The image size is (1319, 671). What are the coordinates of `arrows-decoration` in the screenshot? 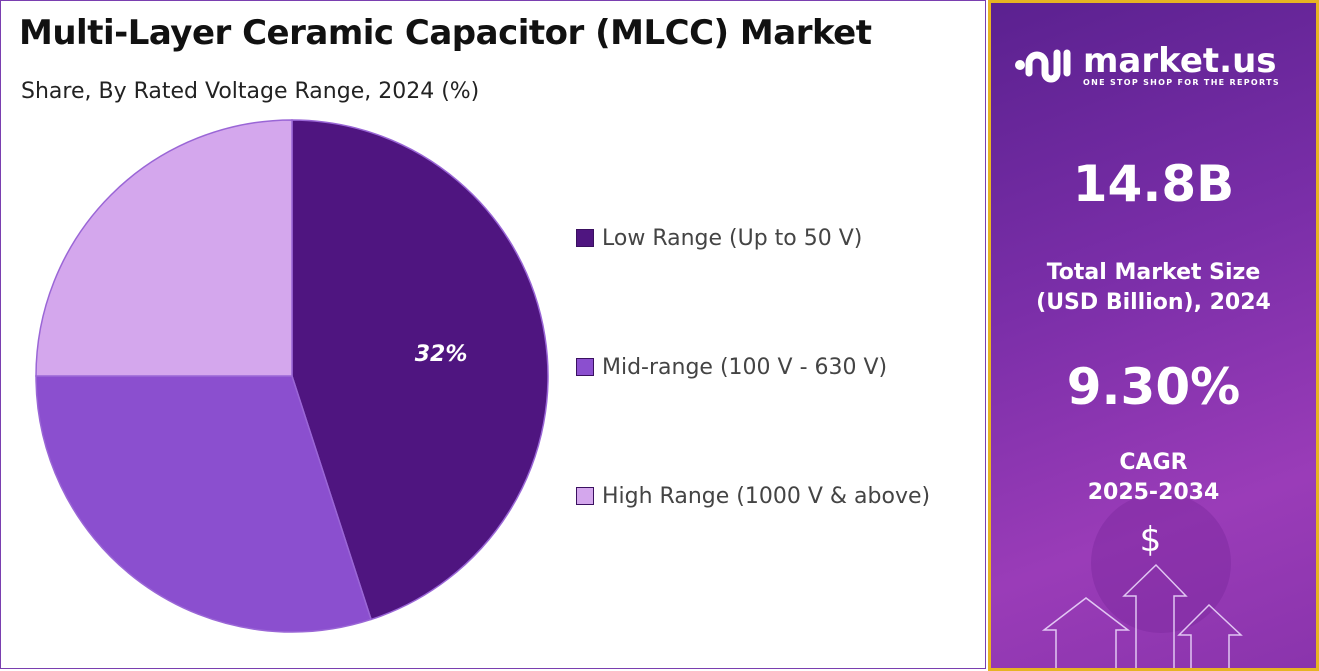 It's located at (1142, 580).